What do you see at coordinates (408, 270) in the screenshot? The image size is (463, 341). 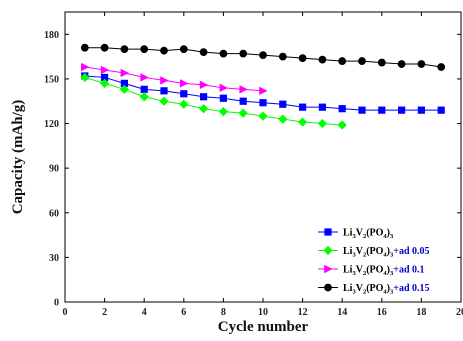 I see `legend-text: +ad 0.1` at bounding box center [408, 270].